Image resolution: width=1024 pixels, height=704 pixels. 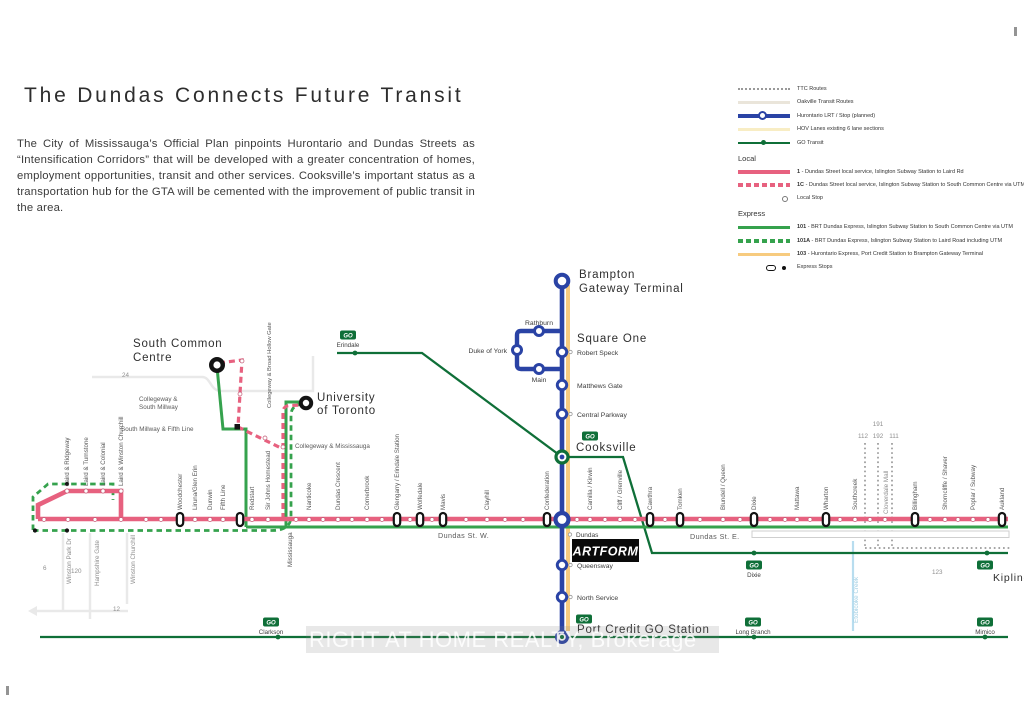 What do you see at coordinates (195, 487) in the screenshot?
I see `station-label: Liruna/Glen Erin` at bounding box center [195, 487].